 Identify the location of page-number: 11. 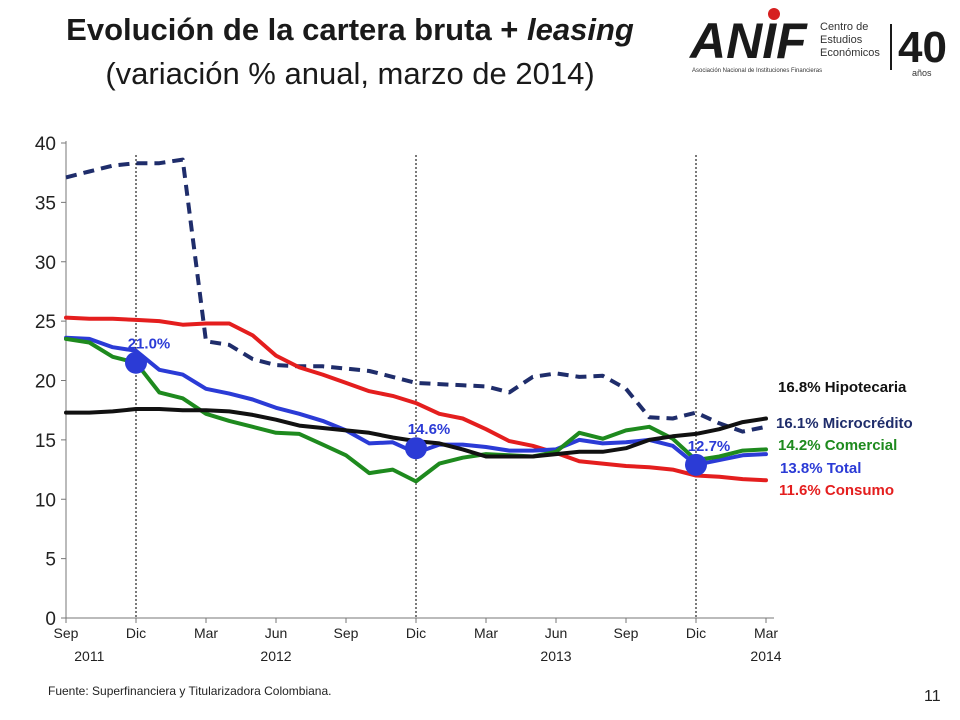
(932, 696).